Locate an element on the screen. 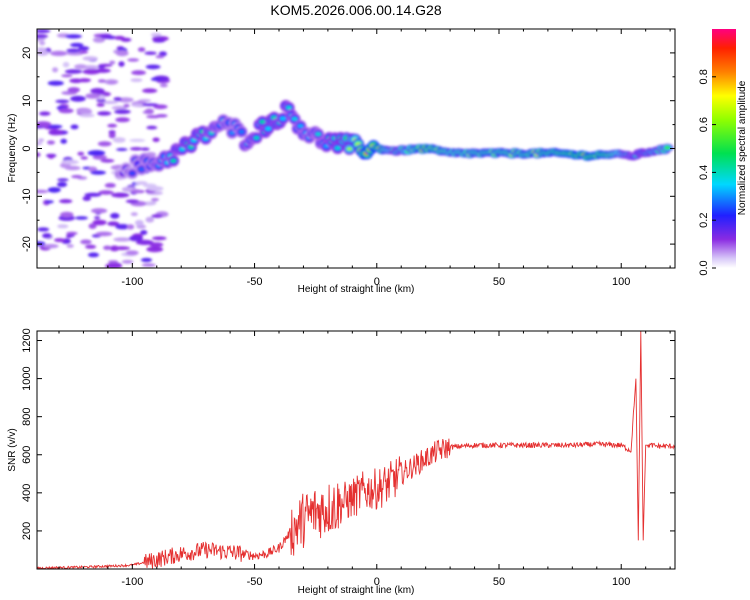  y-tick-label: 800 is located at coordinates (27, 417).